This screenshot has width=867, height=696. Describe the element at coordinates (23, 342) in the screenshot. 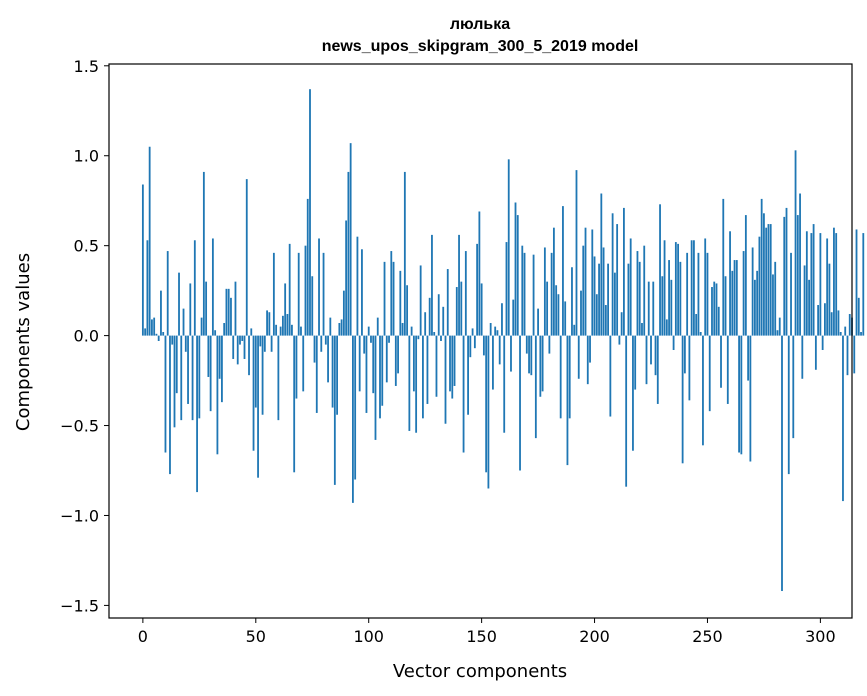

I see `y-axis-label: Components values` at that location.